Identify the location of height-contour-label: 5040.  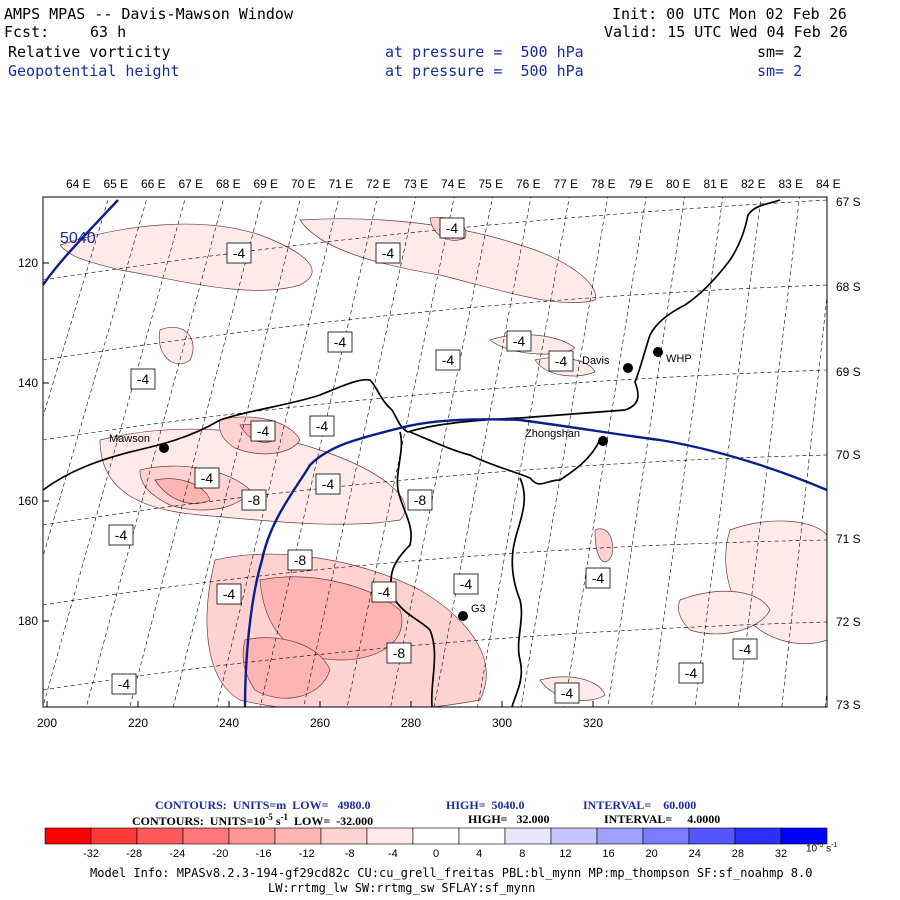
(78, 238).